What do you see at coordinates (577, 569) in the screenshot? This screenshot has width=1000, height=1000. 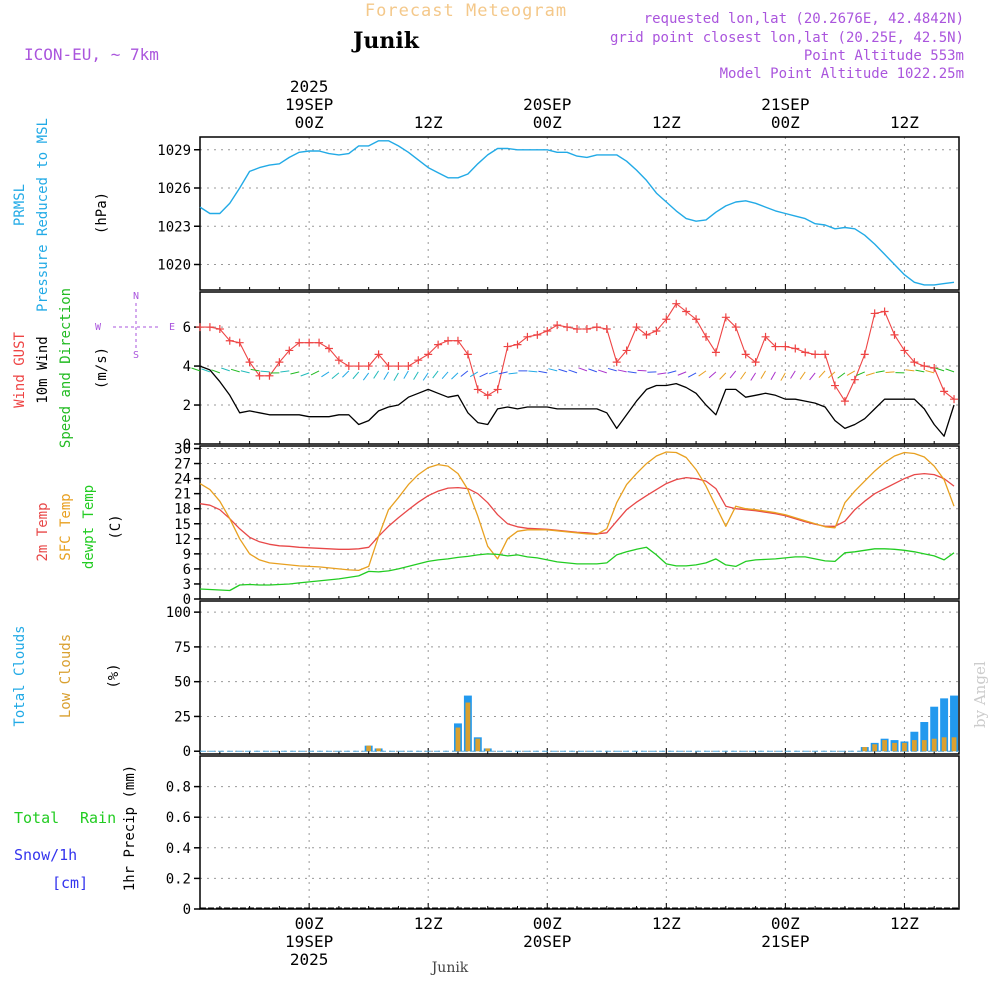 I see `temp-dewpt-line` at bounding box center [577, 569].